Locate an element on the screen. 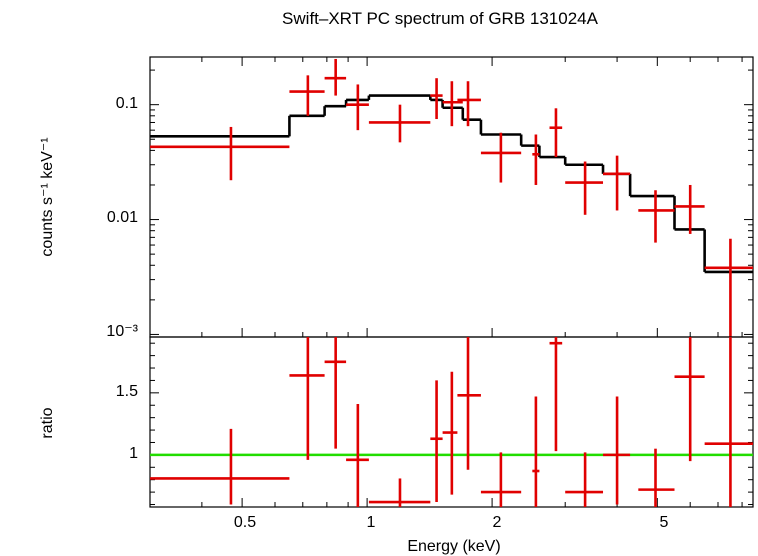 The height and width of the screenshot is (556, 758). ratio-y-axis-label: ratio is located at coordinates (47, 422).